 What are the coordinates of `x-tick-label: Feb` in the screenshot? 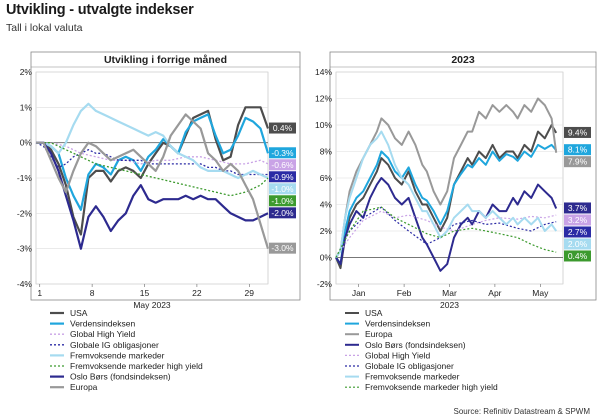 It's located at (404, 293).